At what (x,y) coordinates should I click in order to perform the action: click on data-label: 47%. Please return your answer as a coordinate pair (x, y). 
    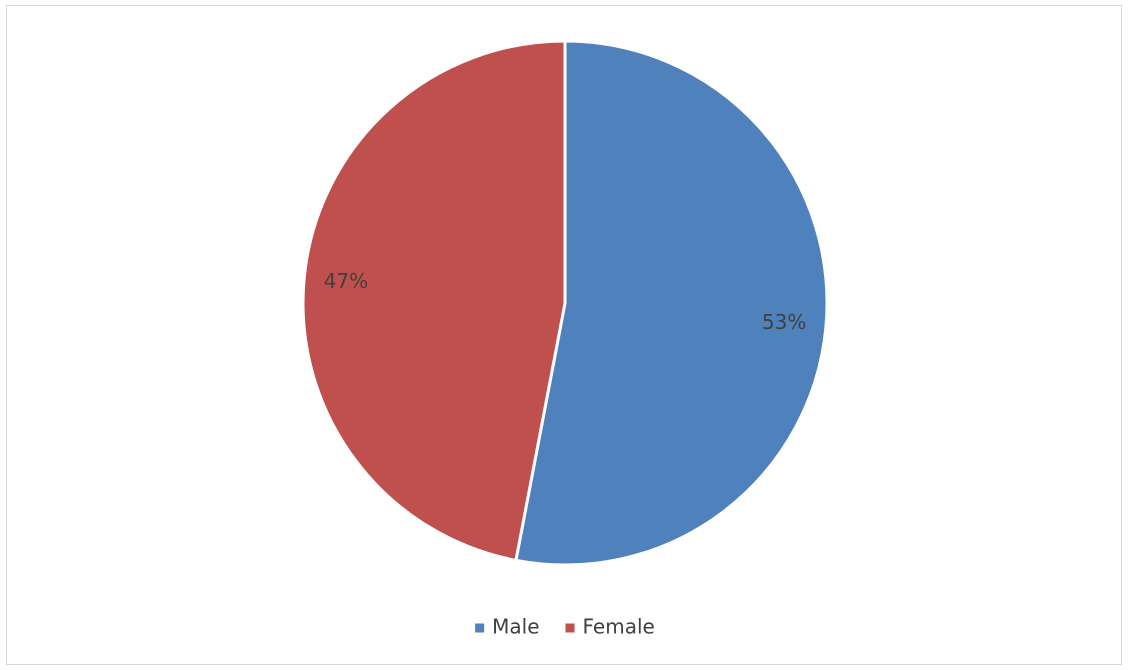
    Looking at the image, I should click on (346, 281).